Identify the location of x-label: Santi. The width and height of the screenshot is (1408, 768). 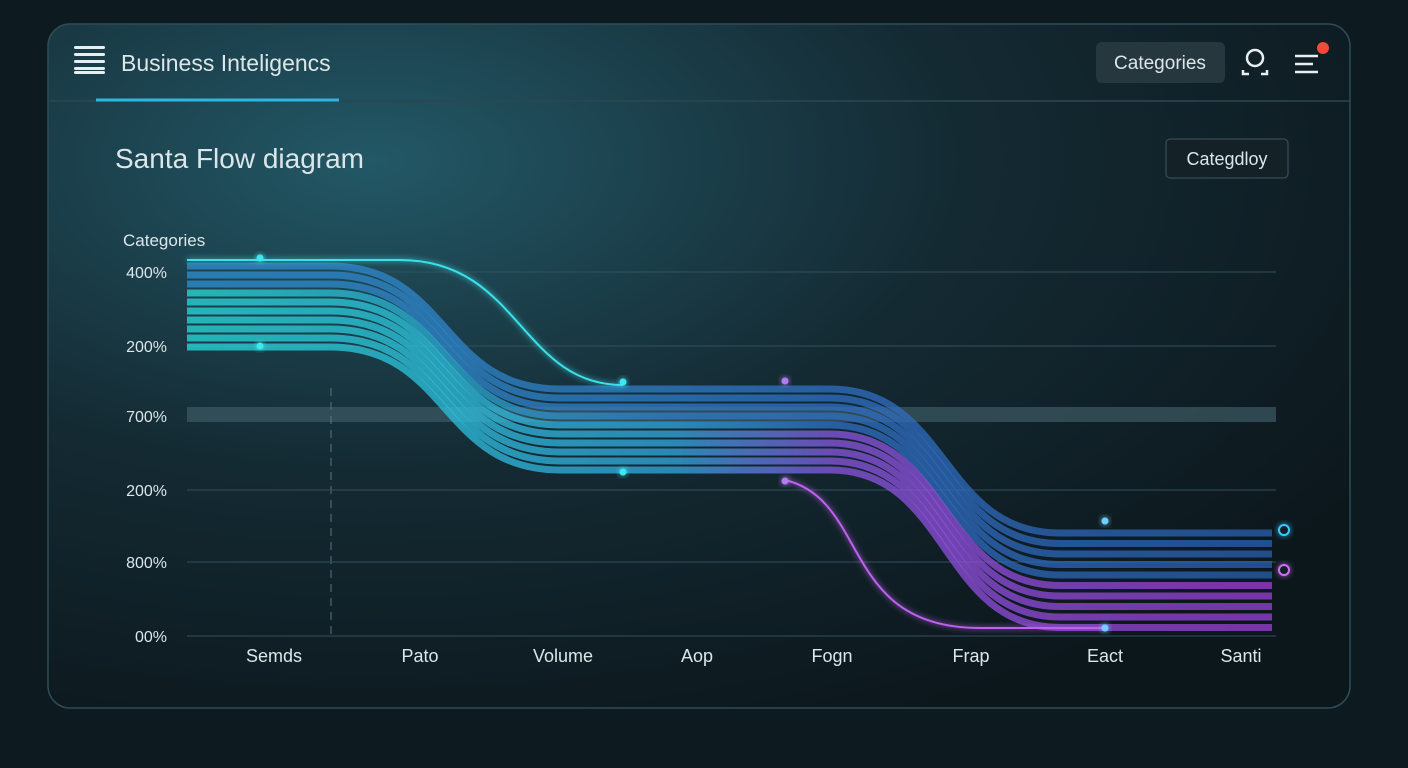
(1240, 656).